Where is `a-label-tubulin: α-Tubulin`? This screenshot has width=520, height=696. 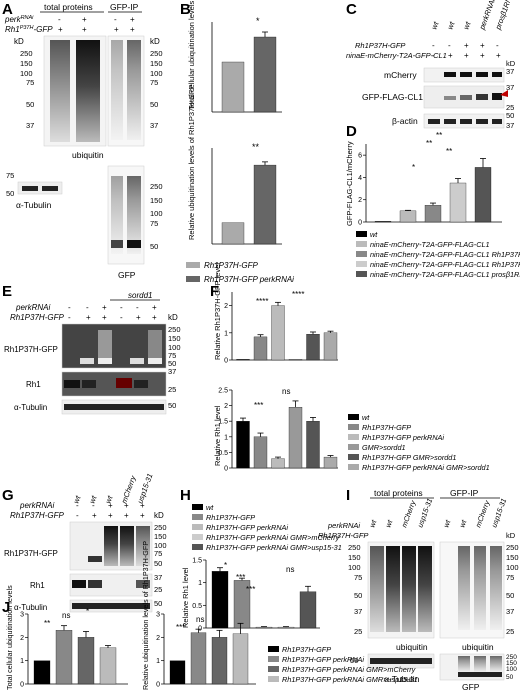 a-label-tubulin: α-Tubulin is located at coordinates (34, 205).